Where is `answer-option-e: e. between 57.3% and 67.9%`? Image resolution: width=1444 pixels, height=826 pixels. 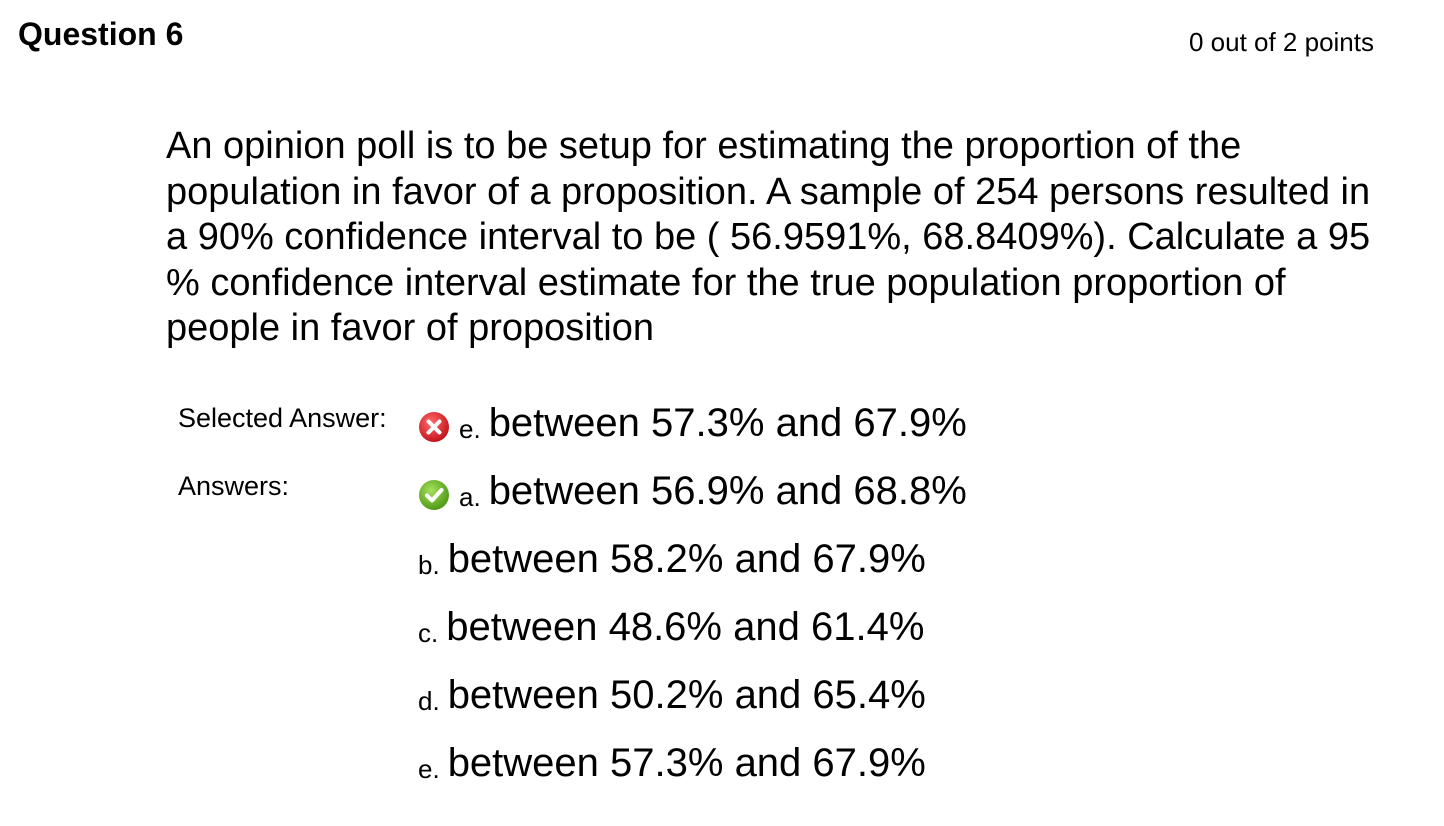
answer-option-e: e. between 57.3% and 67.9% is located at coordinates (672, 763).